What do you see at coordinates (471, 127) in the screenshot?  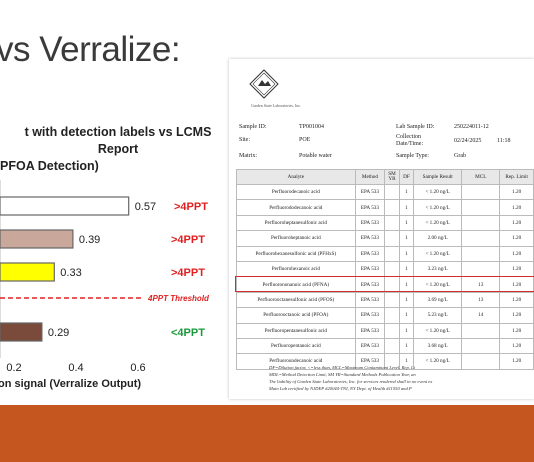 I see `lab-sample-id-value: 250224011-12` at bounding box center [471, 127].